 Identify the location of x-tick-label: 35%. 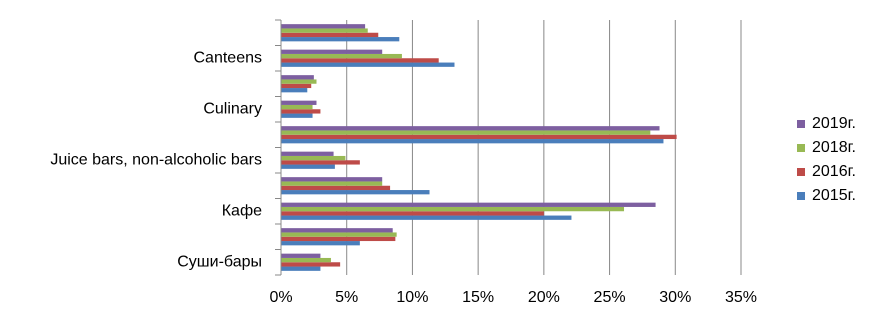
(741, 297).